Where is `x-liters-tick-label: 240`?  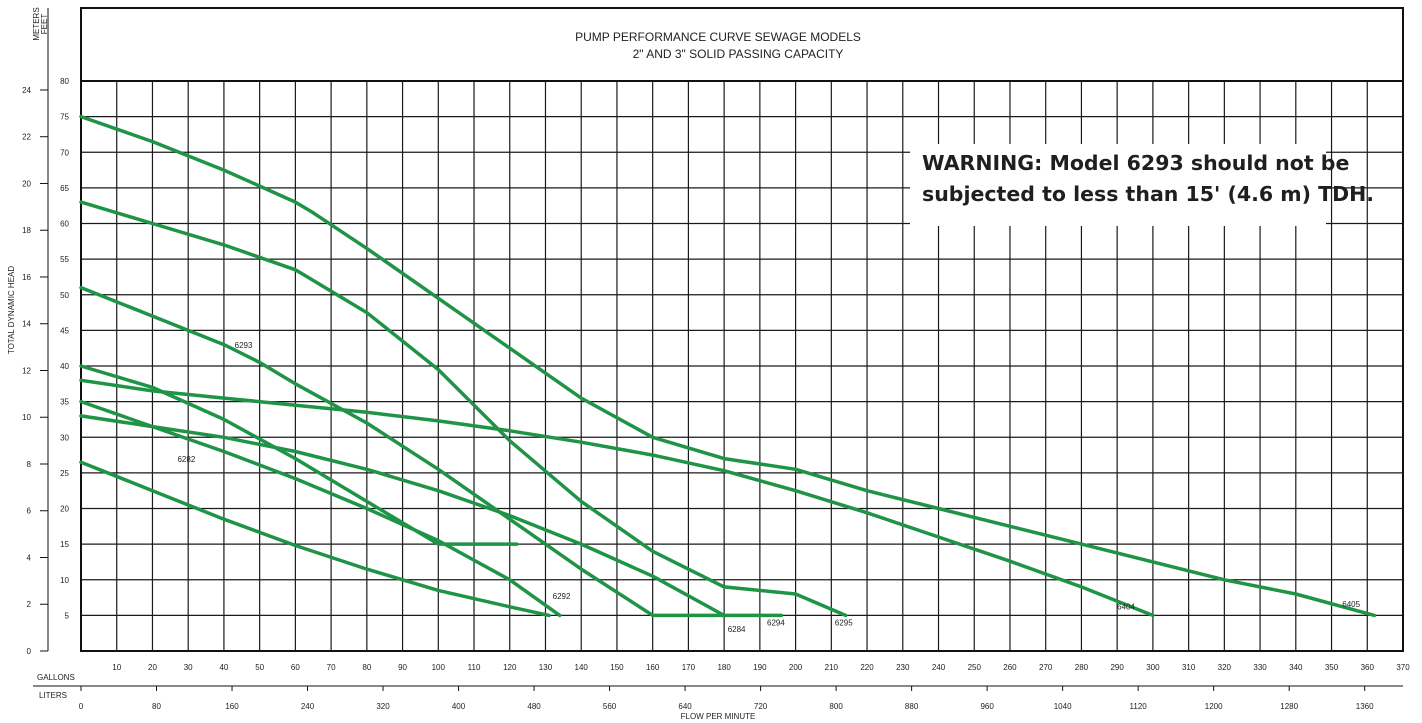
x-liters-tick-label: 240 is located at coordinates (308, 706).